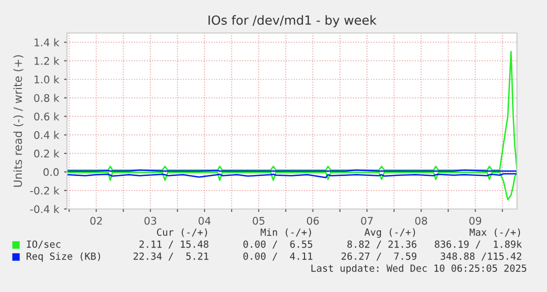 The width and height of the screenshot is (547, 292). What do you see at coordinates (285, 232) in the screenshot?
I see `text: Min (-/+)` at bounding box center [285, 232].